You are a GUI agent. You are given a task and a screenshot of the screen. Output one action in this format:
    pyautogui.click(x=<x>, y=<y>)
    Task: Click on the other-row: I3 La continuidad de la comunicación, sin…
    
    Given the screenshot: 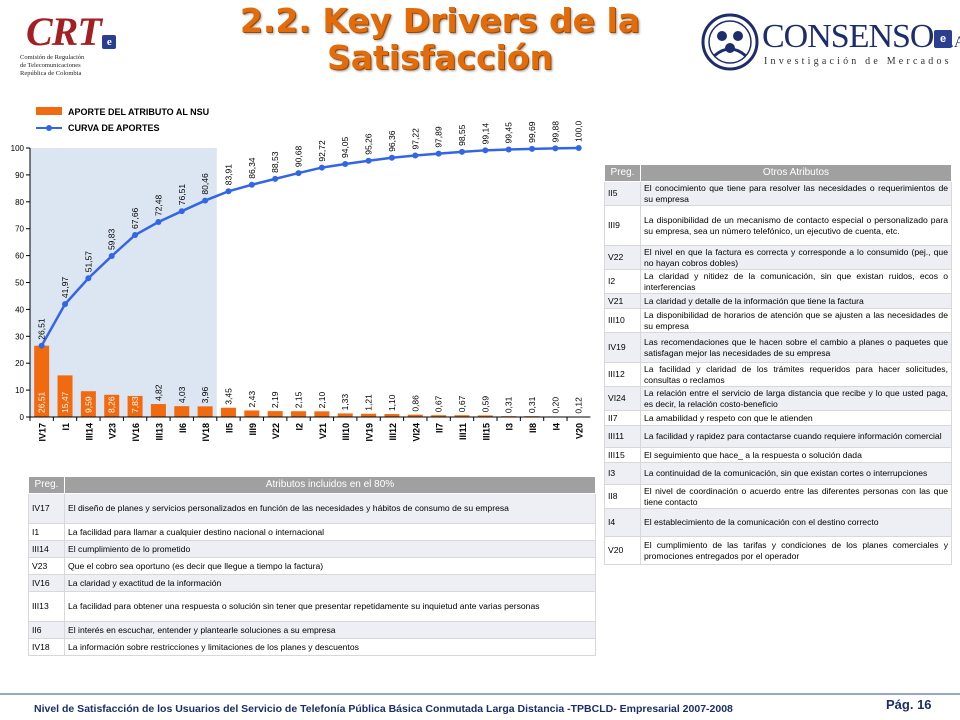 What is the action you would take?
    pyautogui.click(x=778, y=473)
    